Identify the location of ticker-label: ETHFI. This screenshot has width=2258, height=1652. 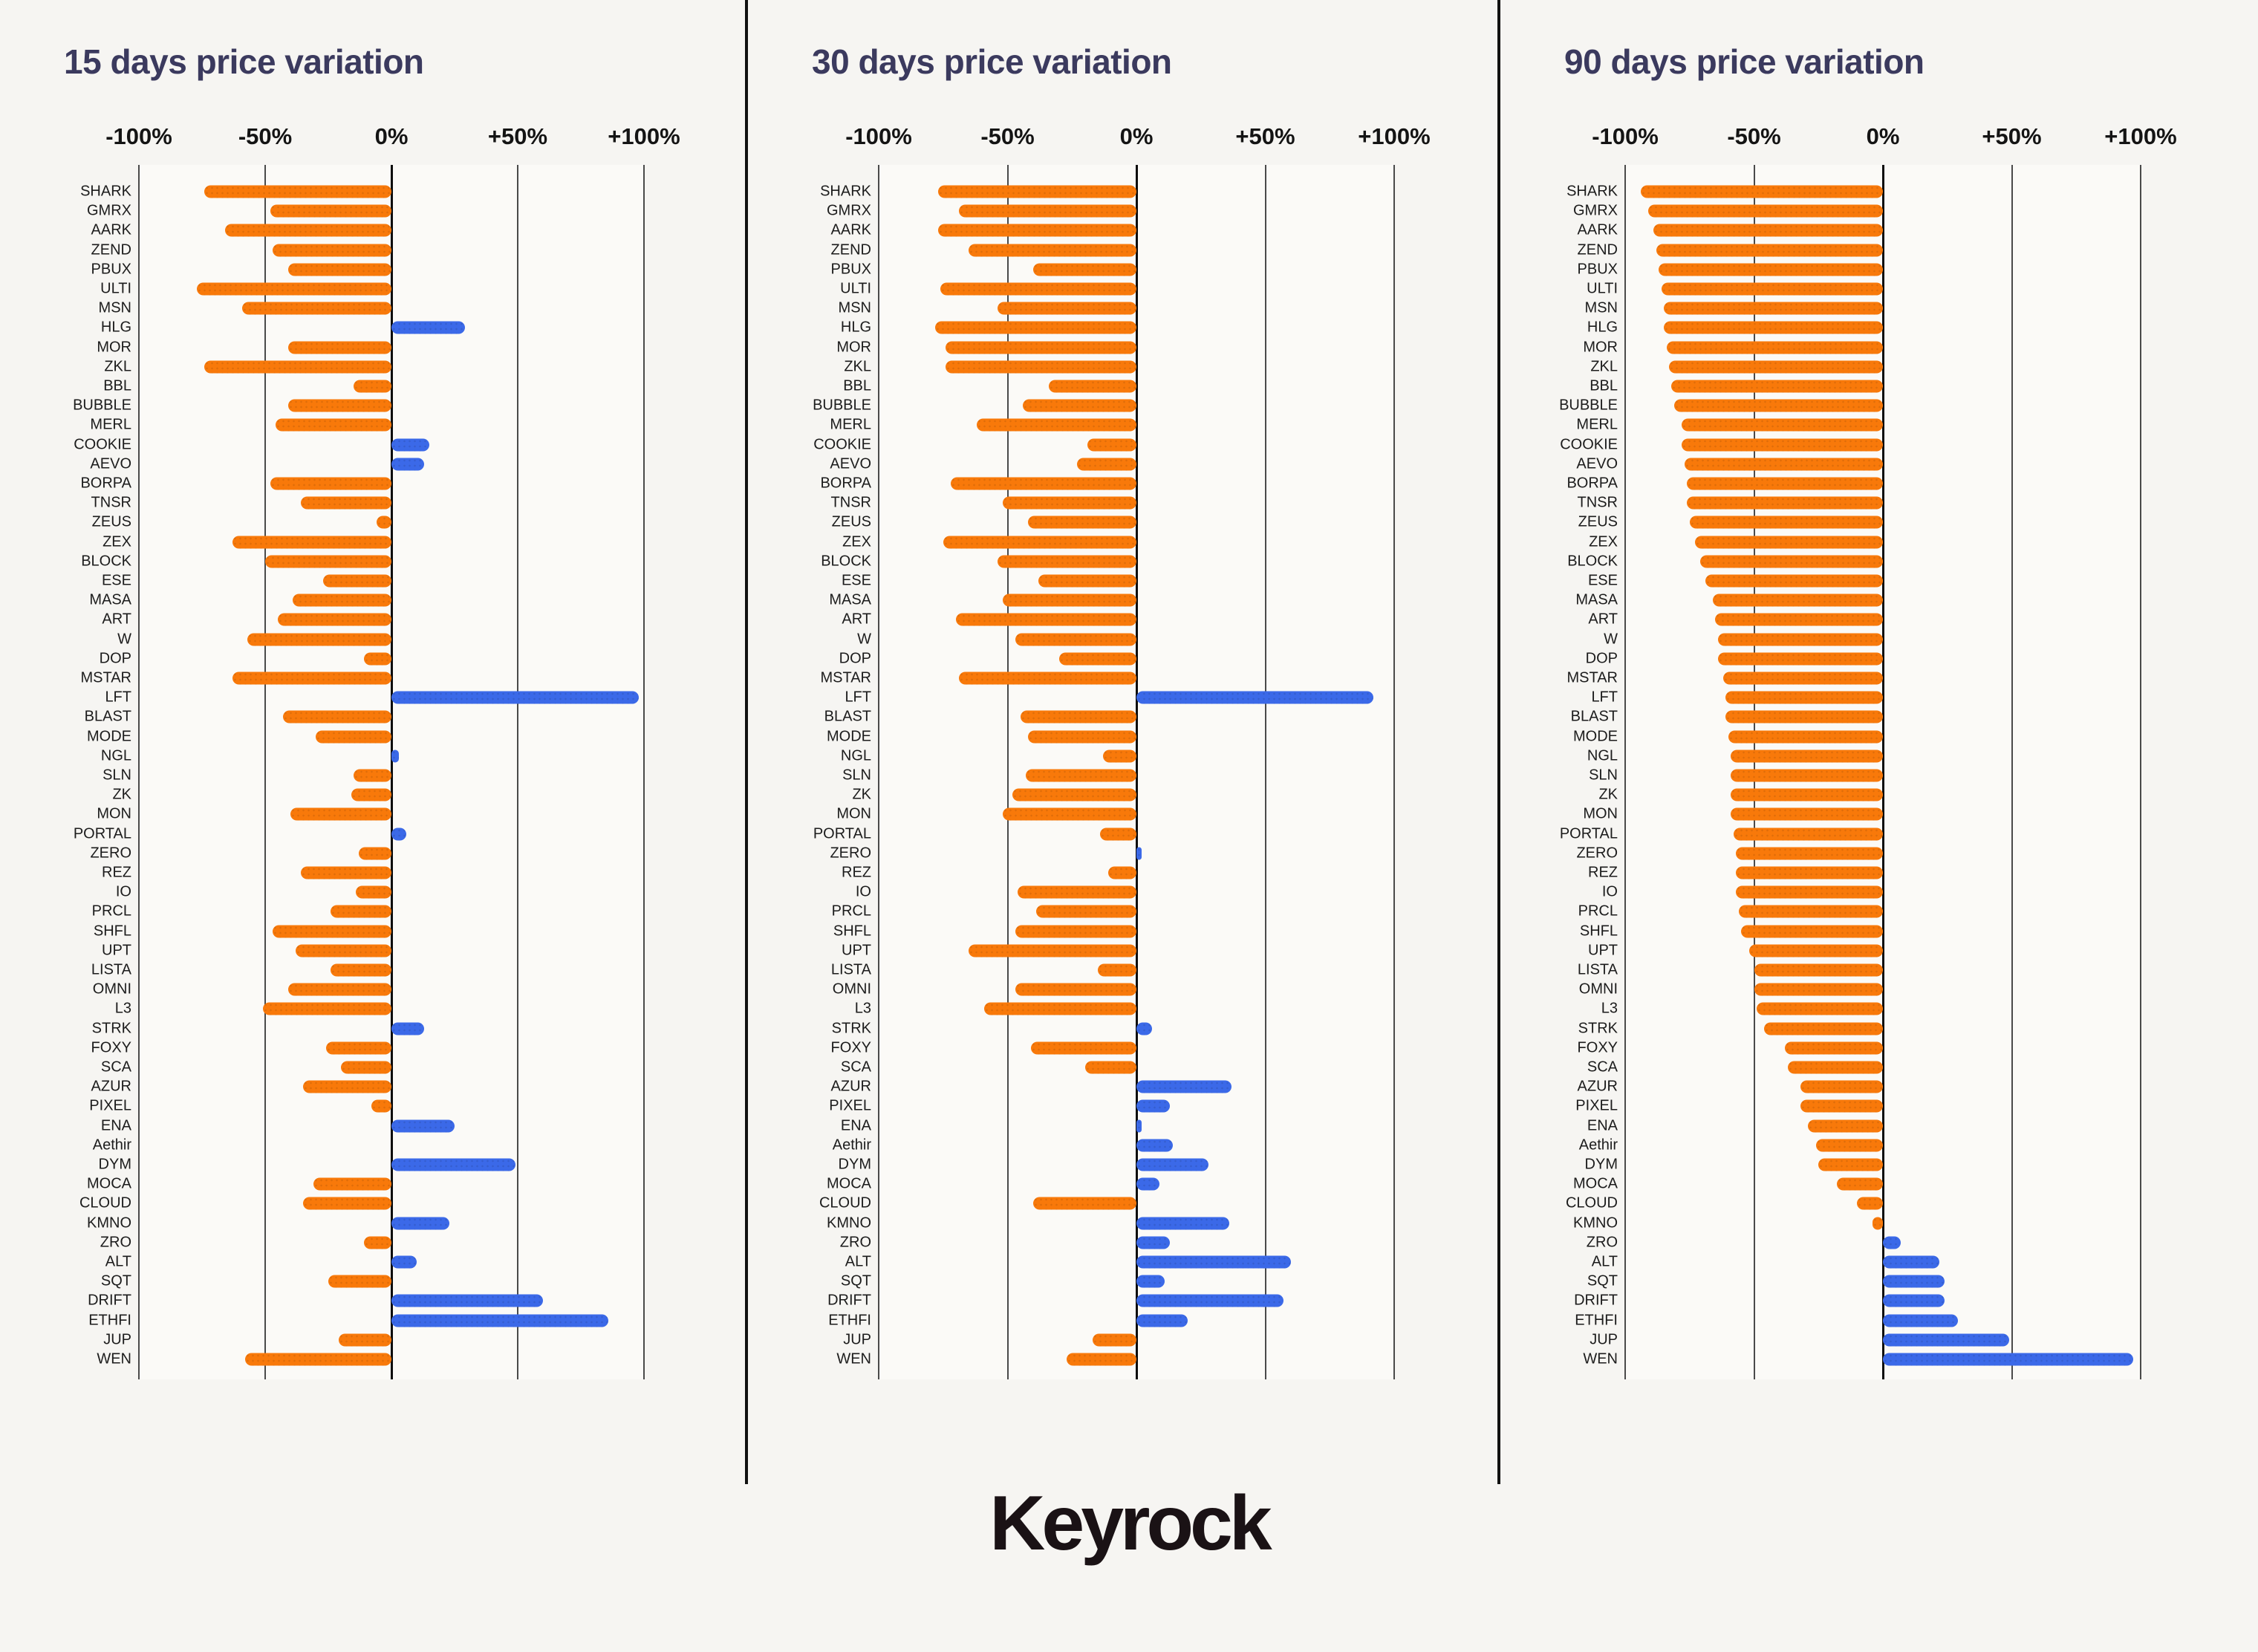
(109, 1321).